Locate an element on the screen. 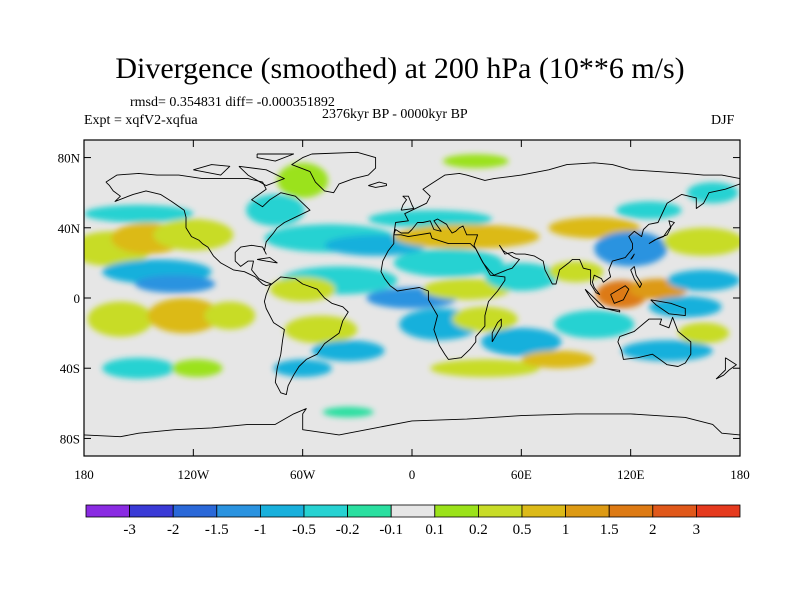  colorbar-label-11: 1.5 is located at coordinates (609, 530).